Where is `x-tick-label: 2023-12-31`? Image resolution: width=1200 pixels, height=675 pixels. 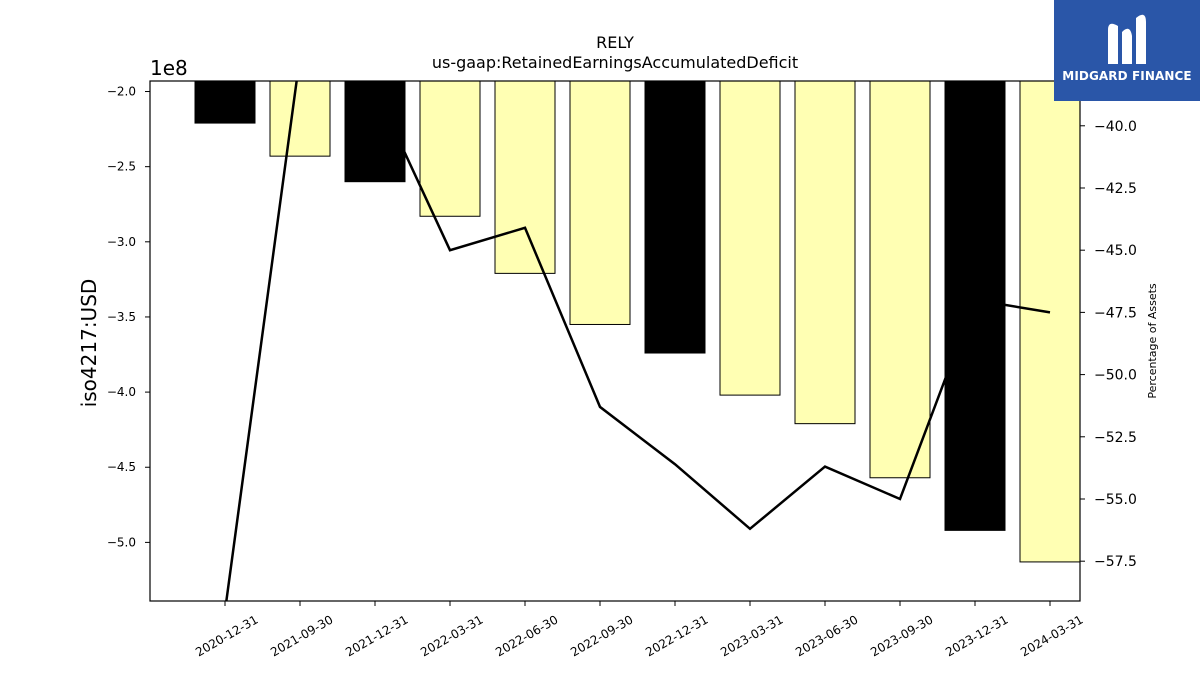
x-tick-label: 2023-12-31 is located at coordinates (976, 635).